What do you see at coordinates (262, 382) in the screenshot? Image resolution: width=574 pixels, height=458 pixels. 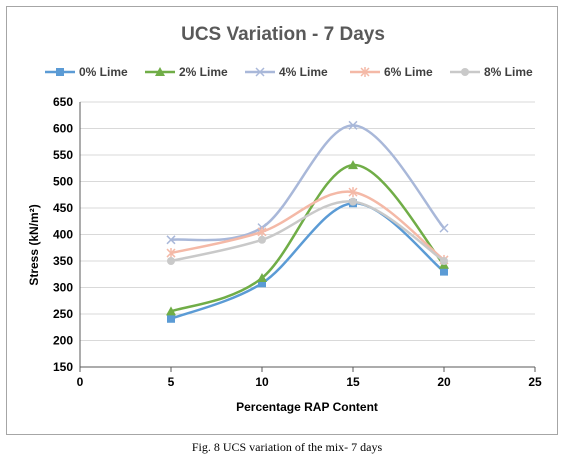 I see `x-tick-label: 10` at bounding box center [262, 382].